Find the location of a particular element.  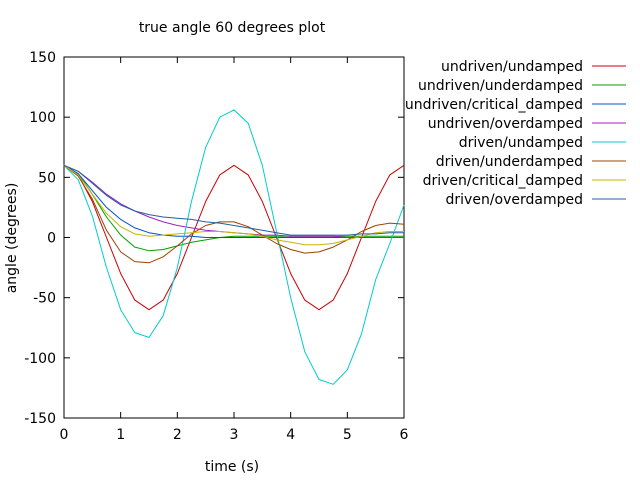

y-tick-label: -50 is located at coordinates (44, 299).